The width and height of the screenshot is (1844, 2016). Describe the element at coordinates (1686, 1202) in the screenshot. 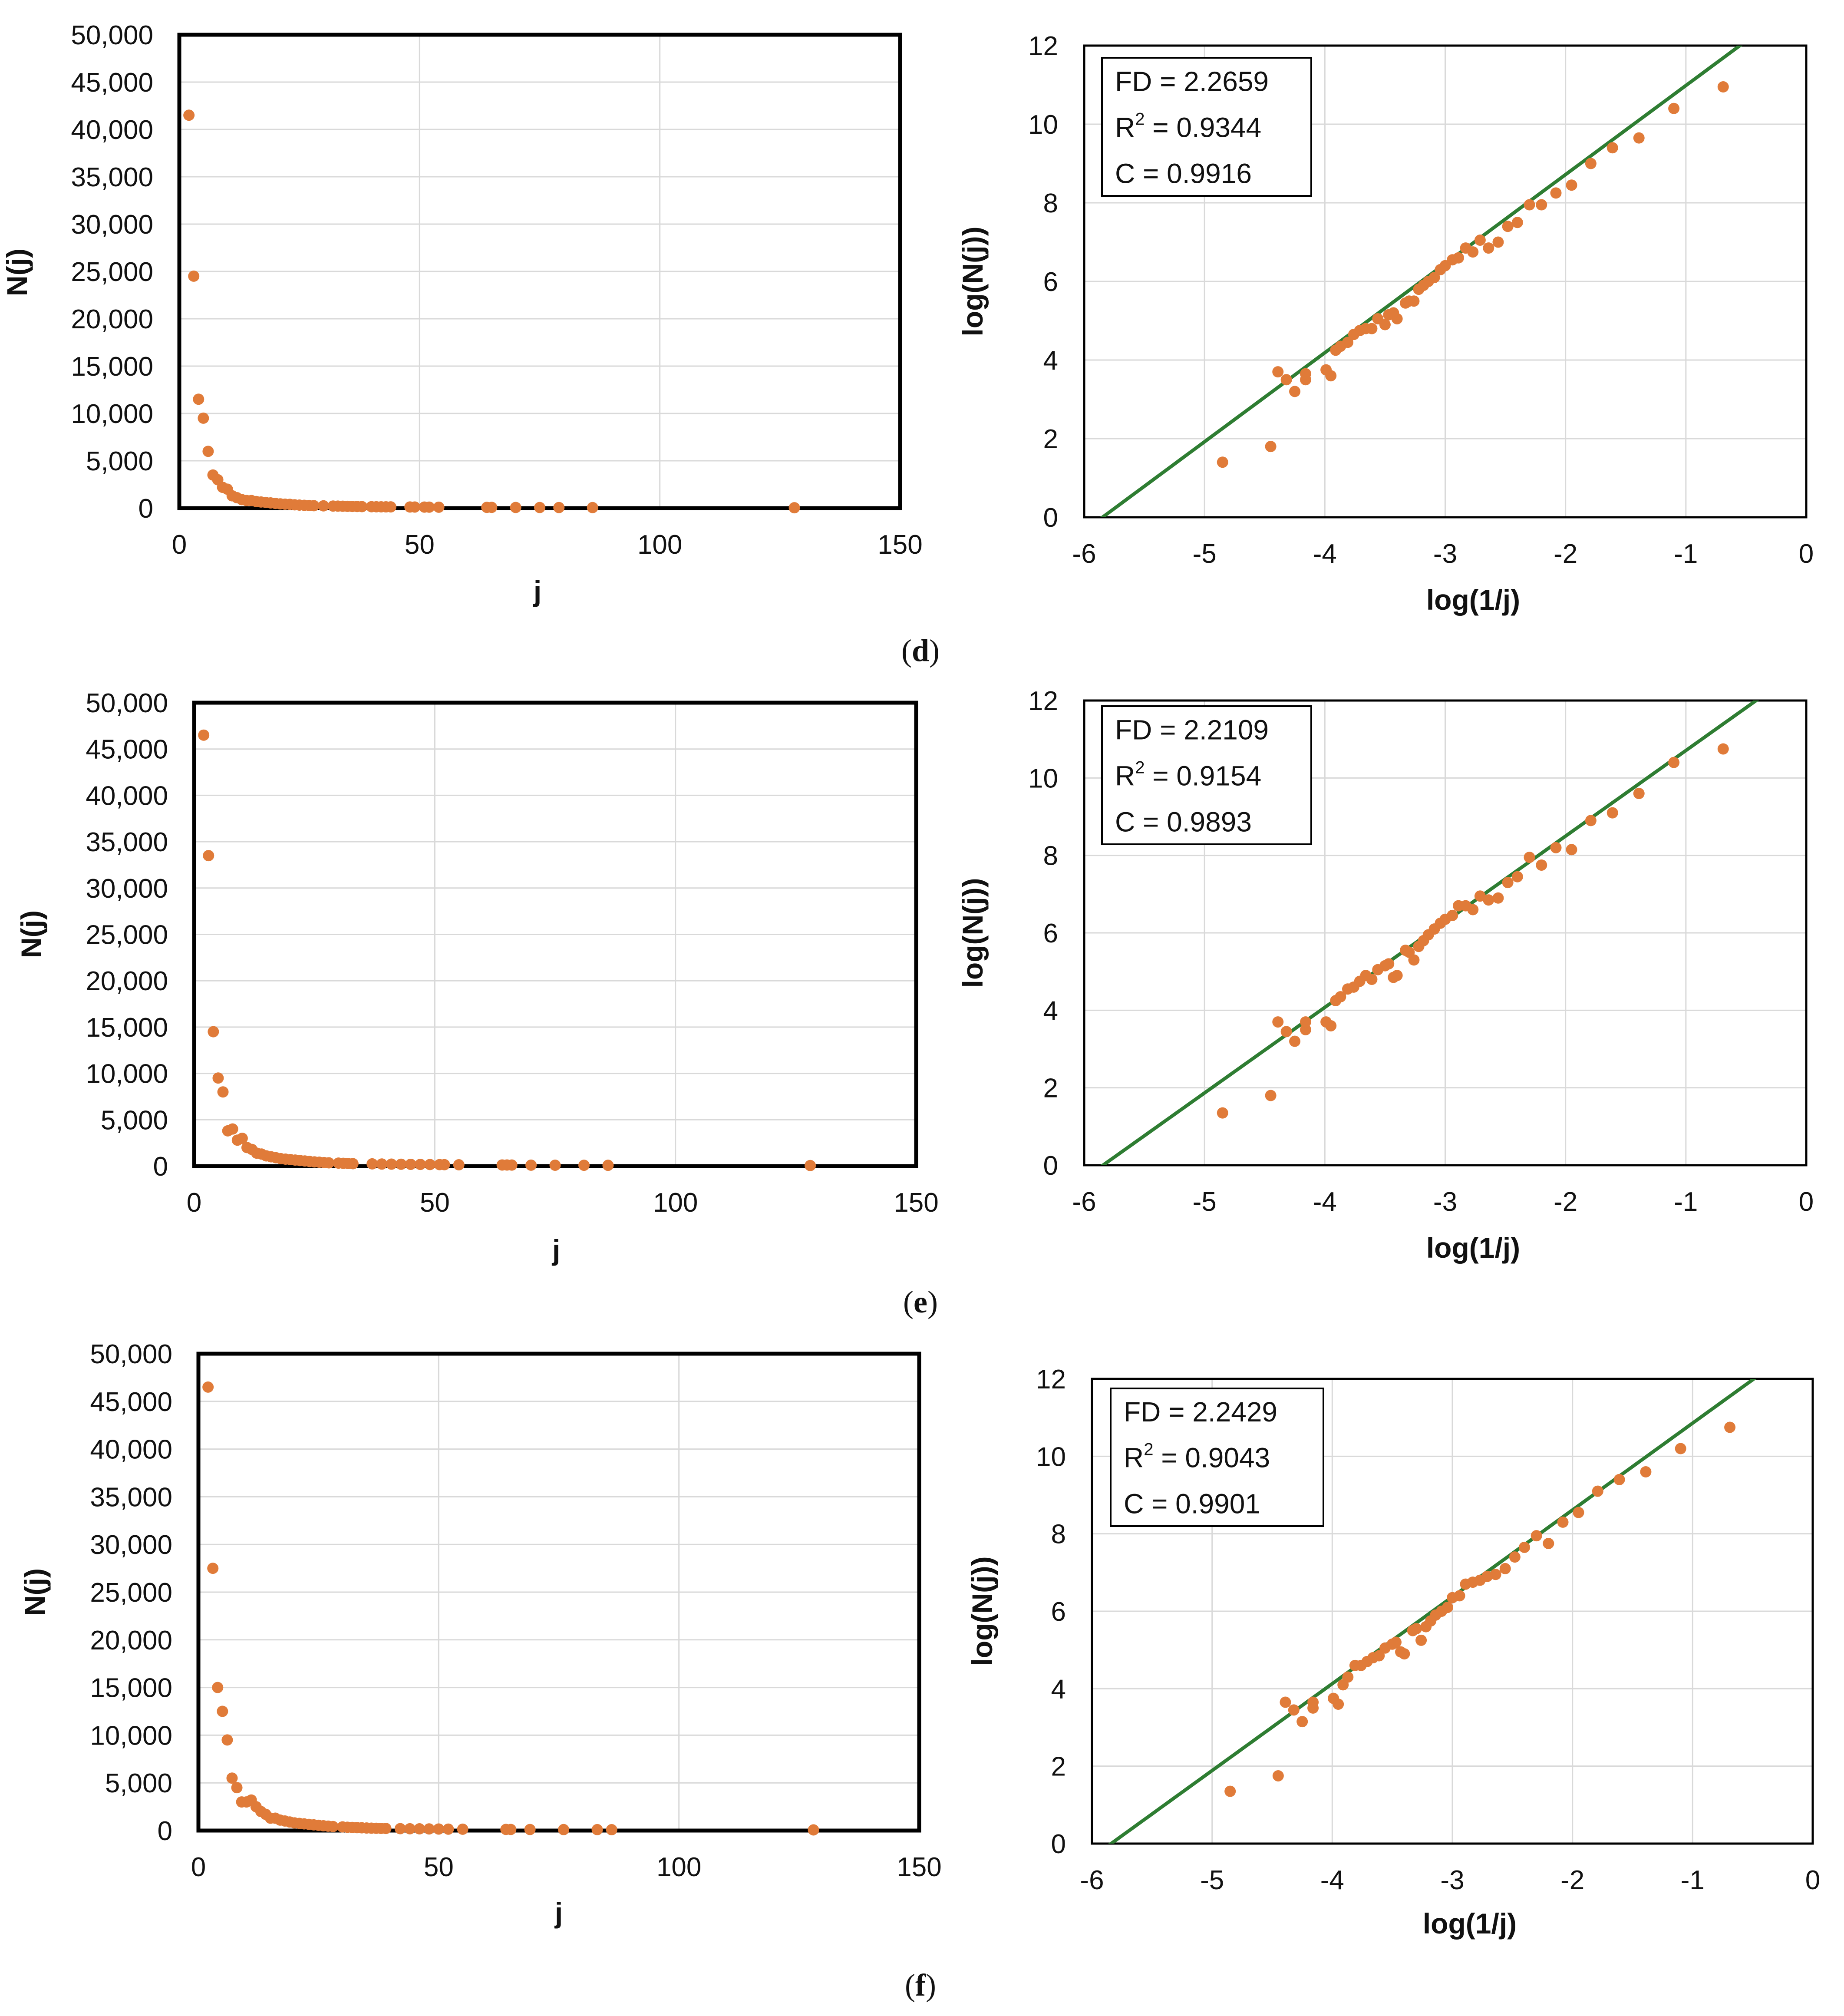

I see `x-tick-label: -1` at that location.